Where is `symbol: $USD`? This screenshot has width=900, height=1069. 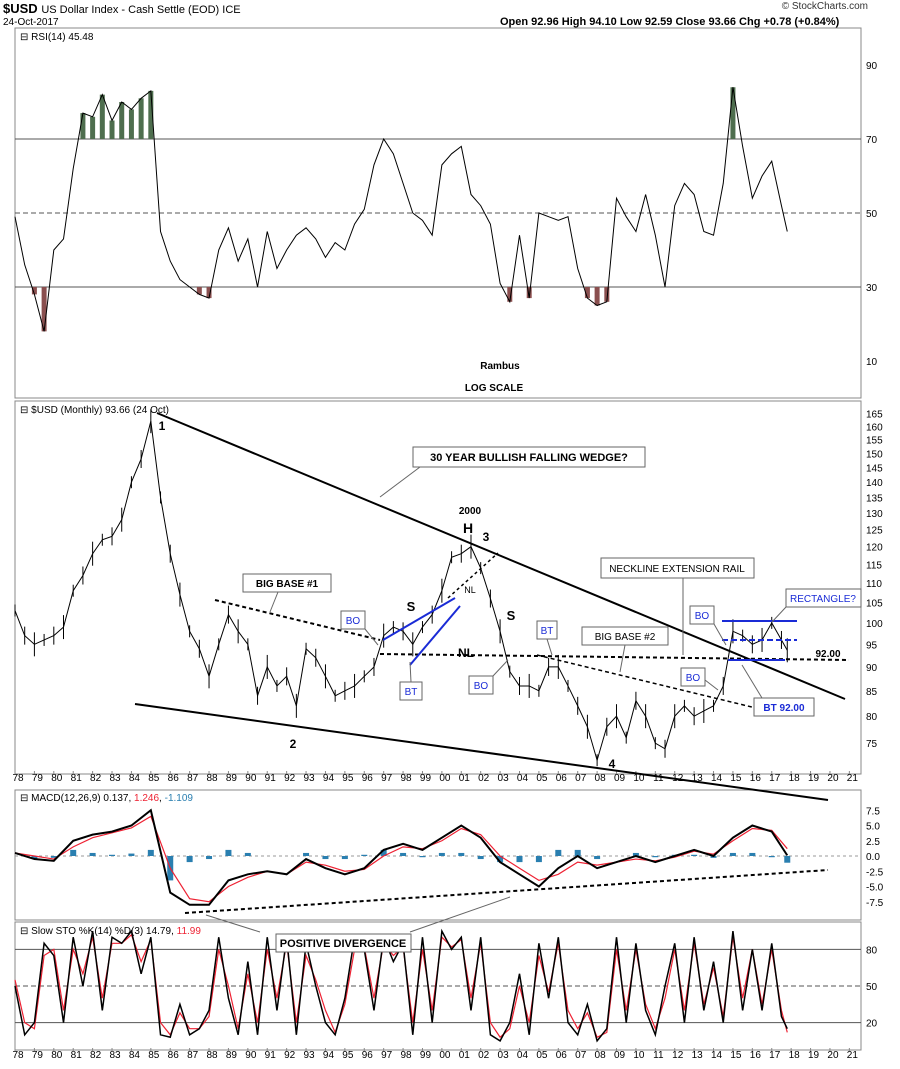 symbol: $USD is located at coordinates (20, 8).